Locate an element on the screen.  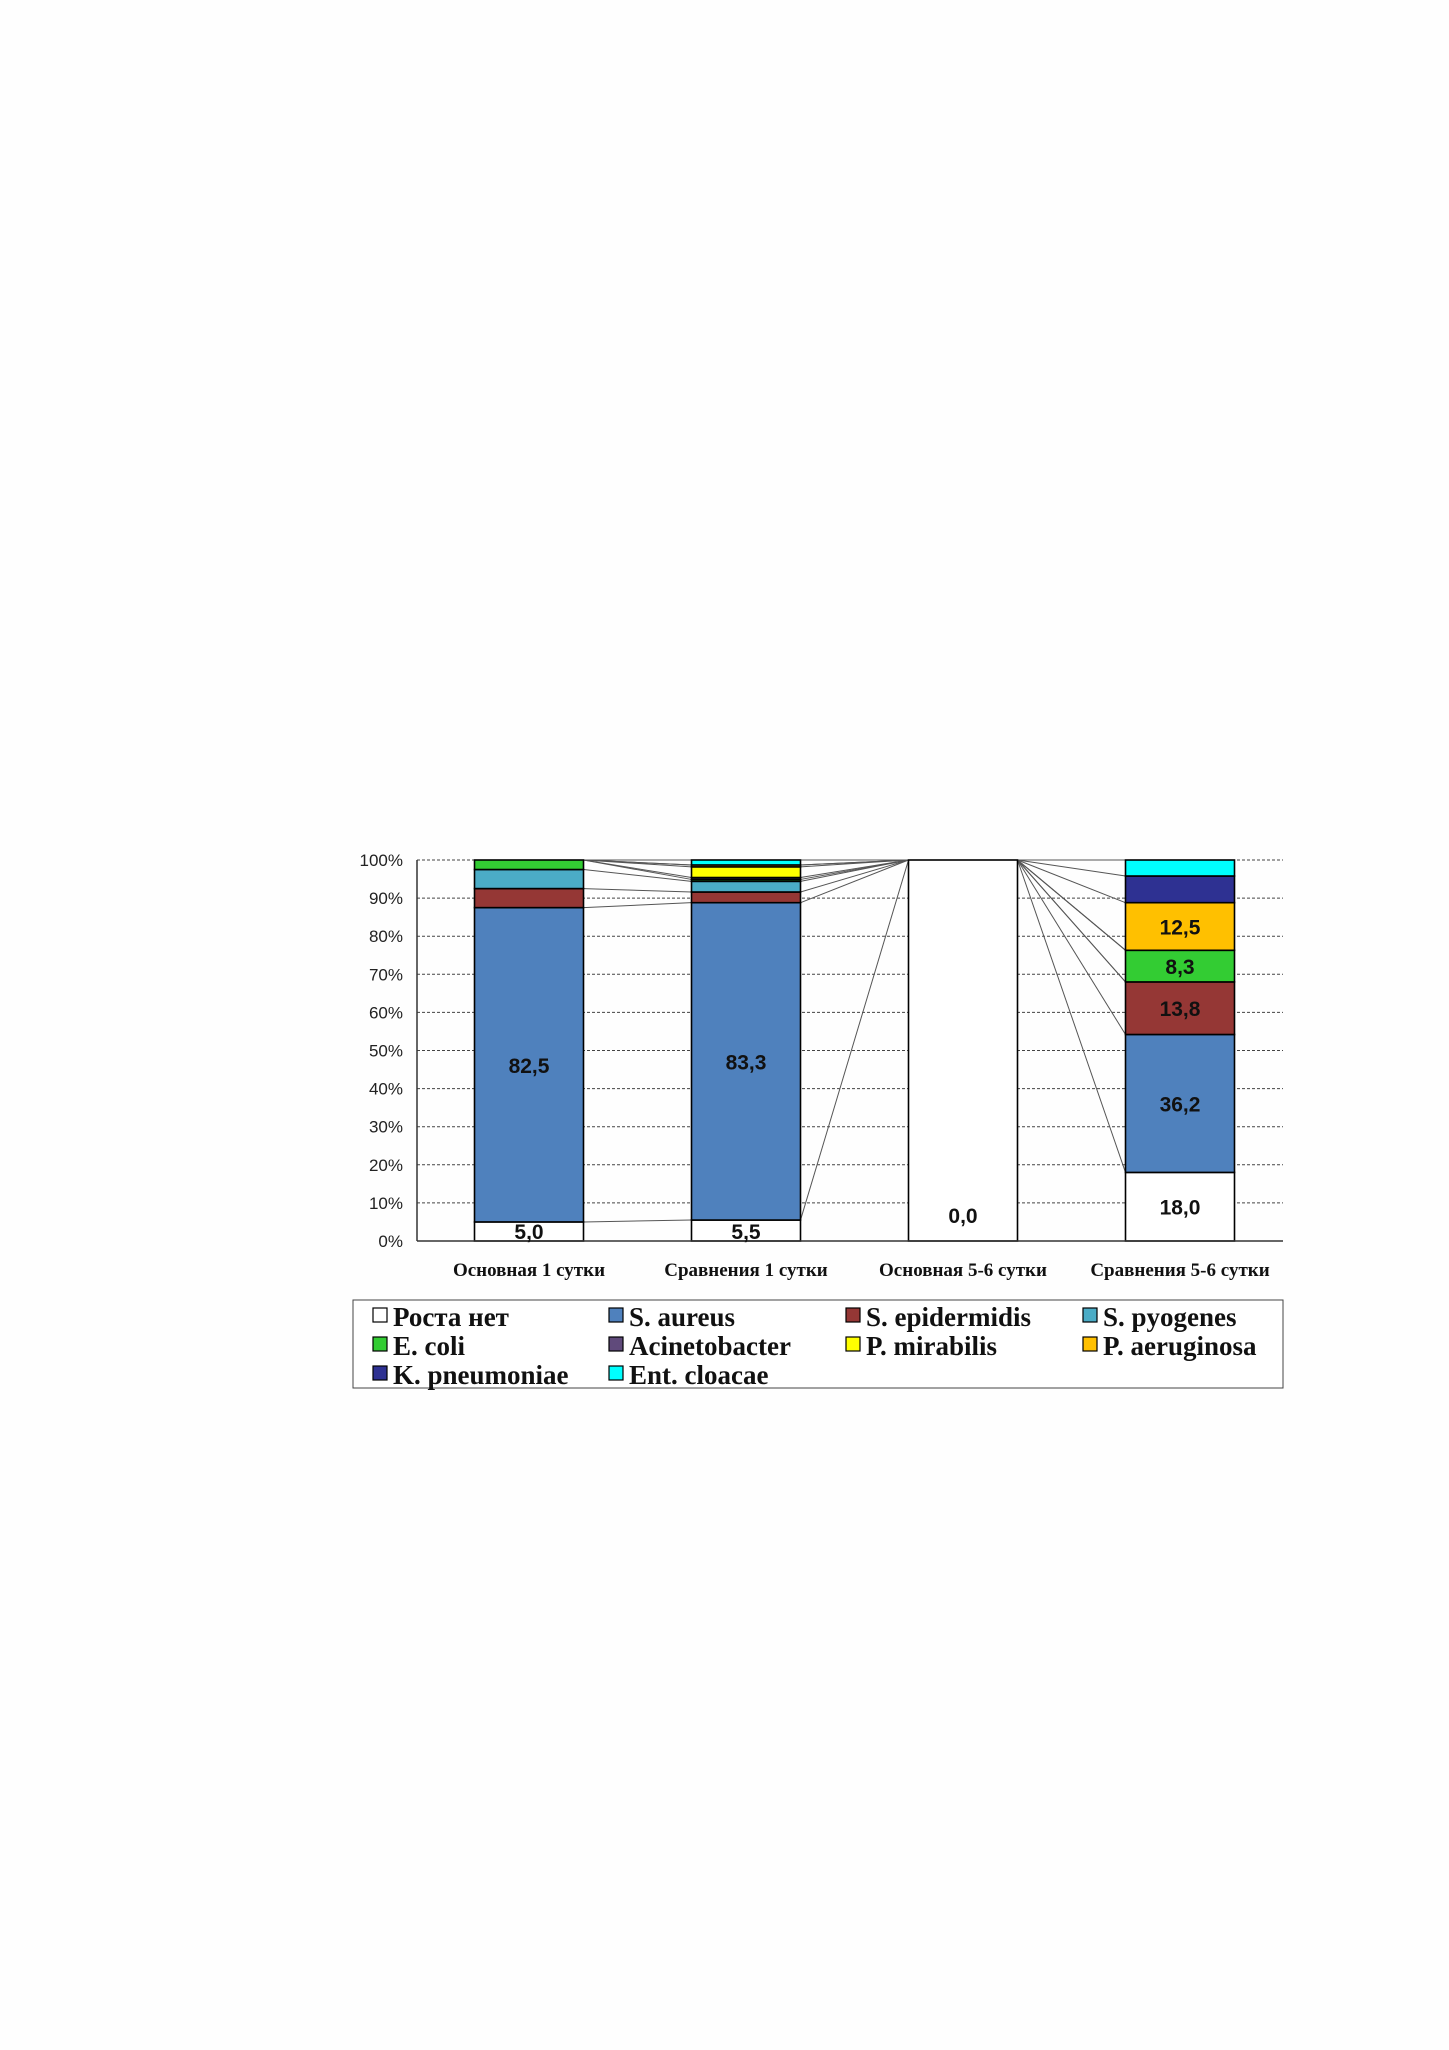
legend-label-s-epidermidis: S. epidermidis is located at coordinates (948, 1317).